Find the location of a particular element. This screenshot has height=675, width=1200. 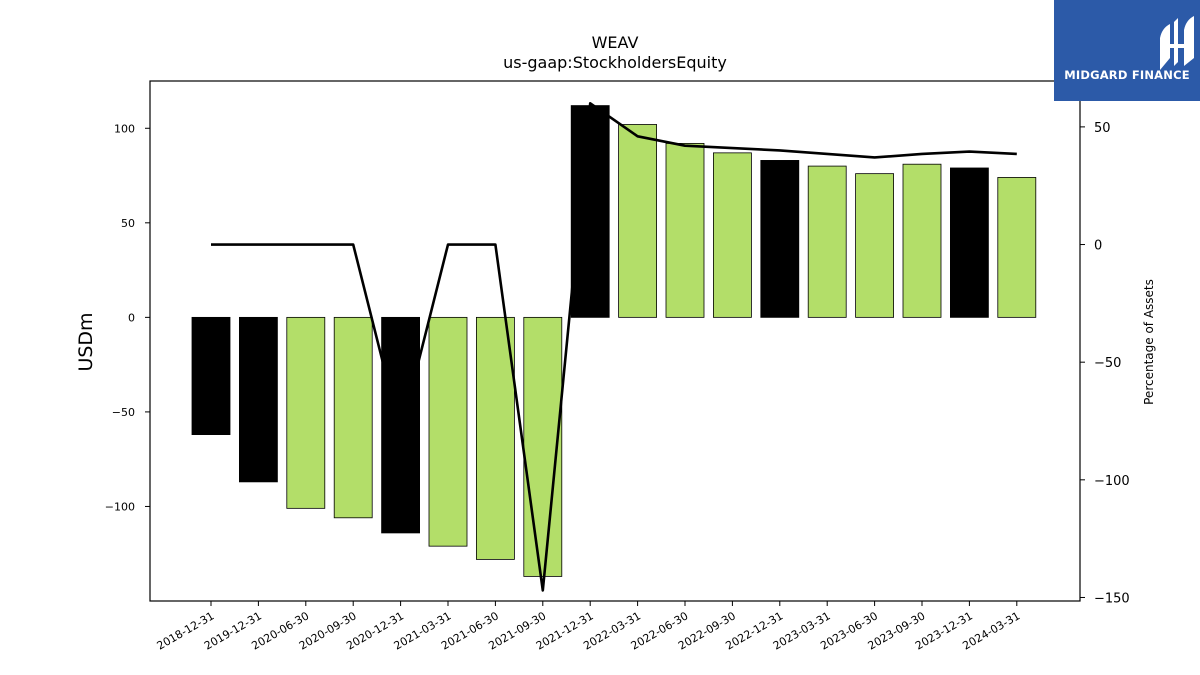

y-tick-label: 50 is located at coordinates (128, 223).